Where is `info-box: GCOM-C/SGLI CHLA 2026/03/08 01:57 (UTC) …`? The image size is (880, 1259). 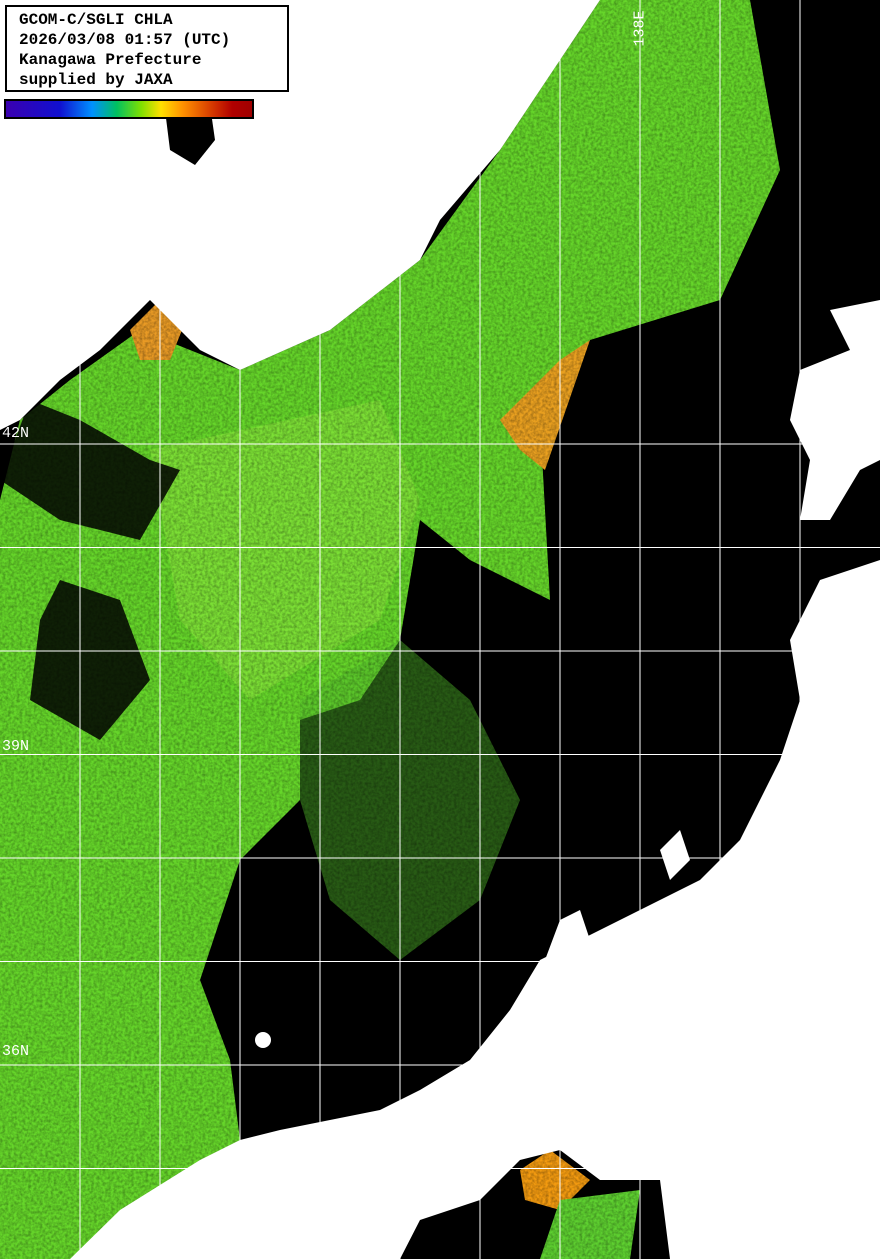
info-box: GCOM-C/SGLI CHLA 2026/03/08 01:57 (UTC) … is located at coordinates (147, 48).